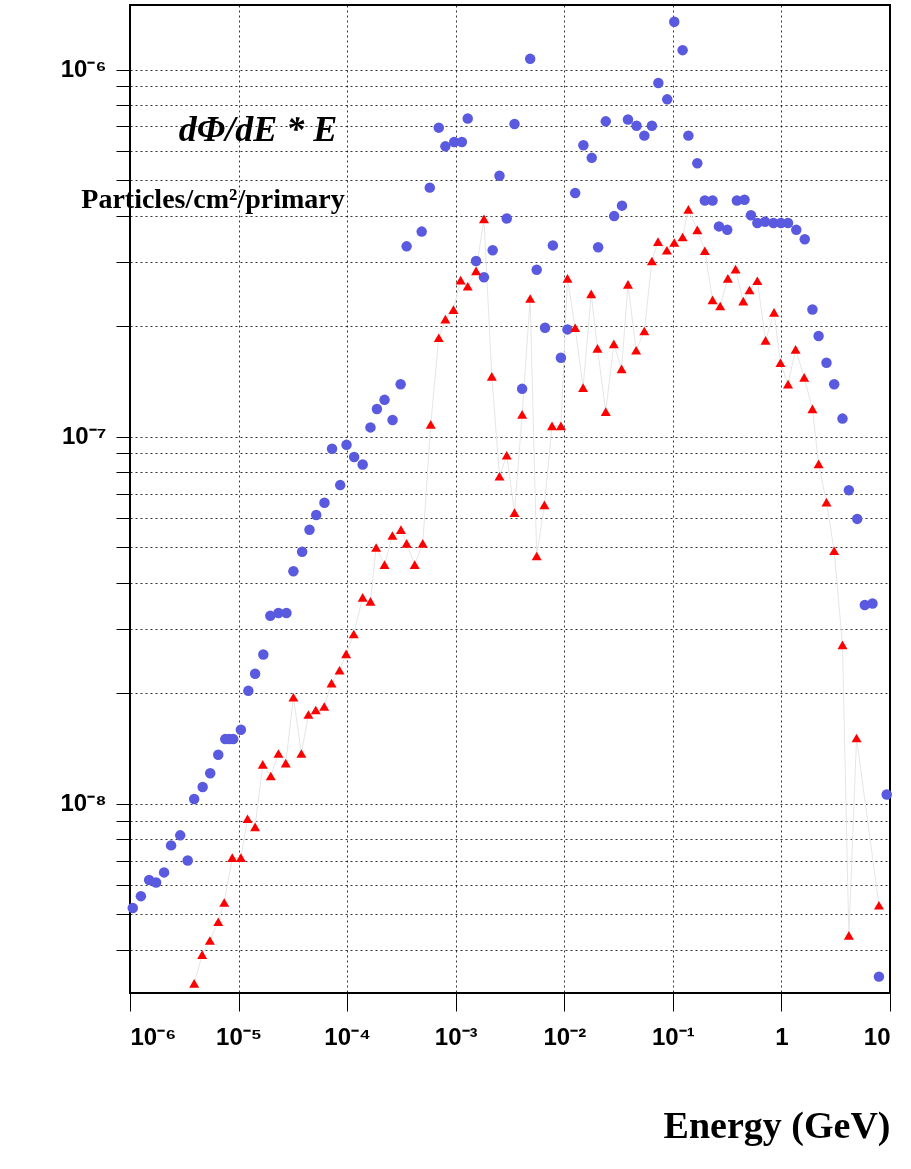 This screenshot has width=911, height=1169. What do you see at coordinates (456, 1036) in the screenshot?
I see `x-tick-label: 10⁻³` at bounding box center [456, 1036].